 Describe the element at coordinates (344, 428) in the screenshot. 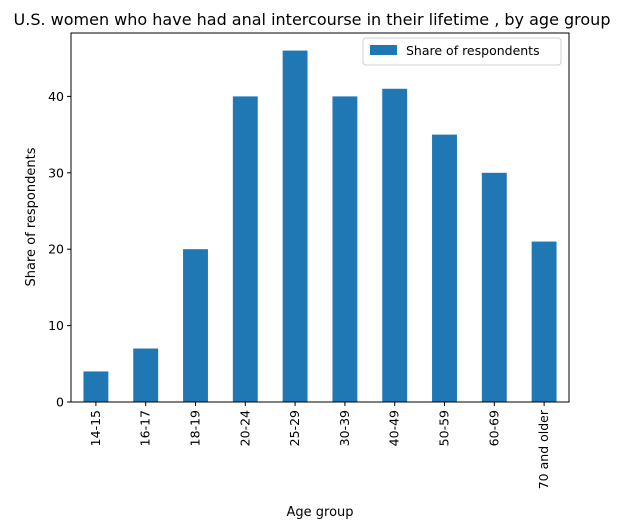

I see `x-tick-label: 30-39` at that location.